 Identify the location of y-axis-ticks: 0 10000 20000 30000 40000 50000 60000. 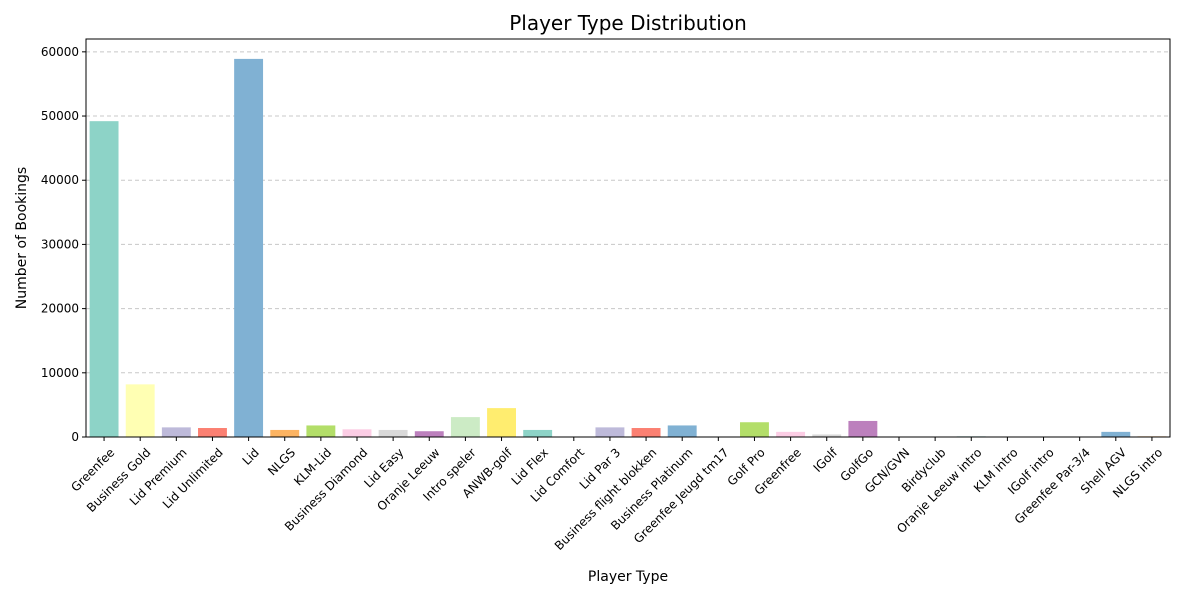
(63, 244).